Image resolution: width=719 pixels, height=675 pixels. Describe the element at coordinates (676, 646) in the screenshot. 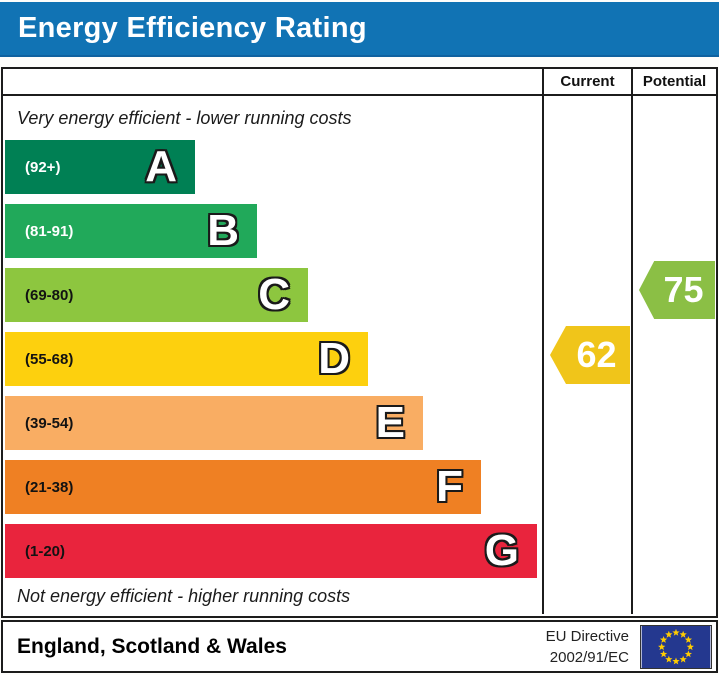

I see `eu-flag-icon` at that location.